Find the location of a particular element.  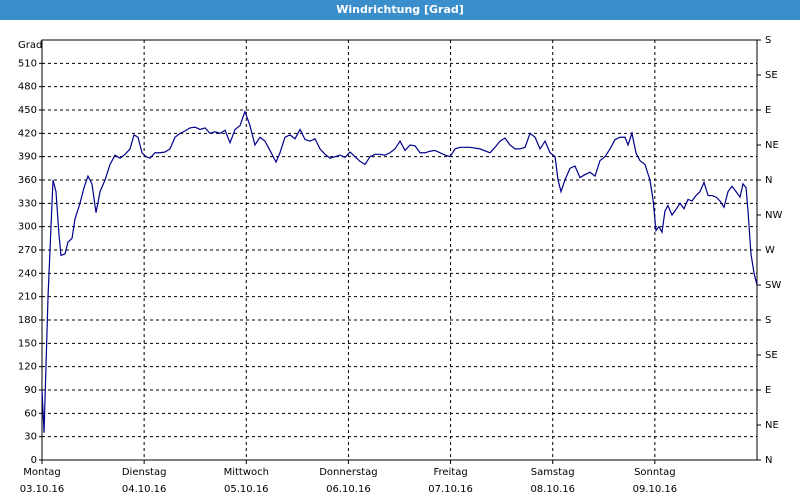

y-tick-label: 510 is located at coordinates (27, 63).